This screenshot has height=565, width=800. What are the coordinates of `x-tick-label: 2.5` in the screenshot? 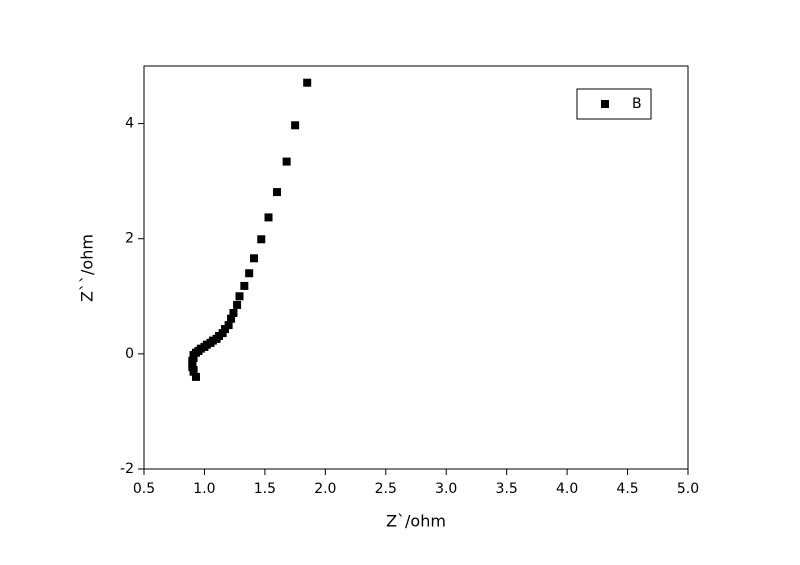 It's located at (386, 489).